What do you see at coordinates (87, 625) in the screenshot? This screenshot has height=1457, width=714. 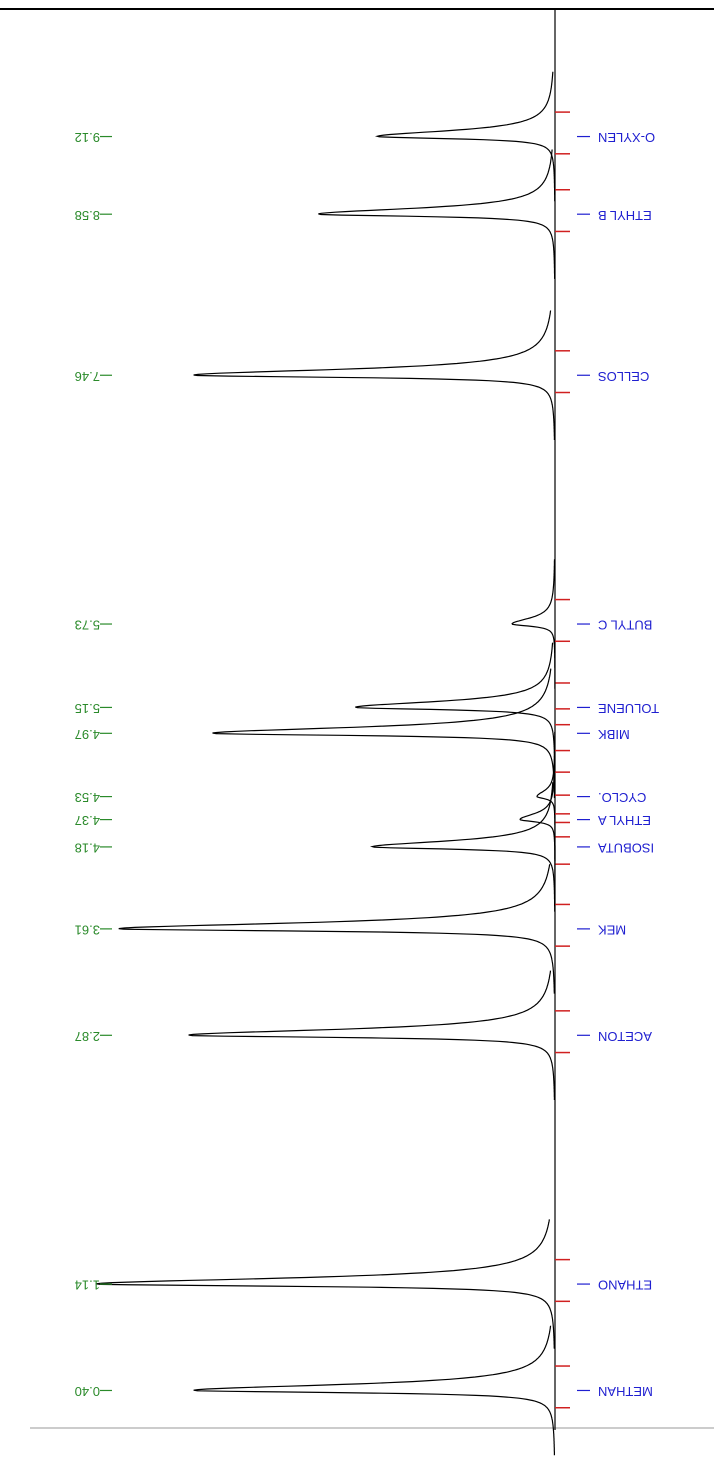 I see `retention-time-label: 5.73` at bounding box center [87, 625].